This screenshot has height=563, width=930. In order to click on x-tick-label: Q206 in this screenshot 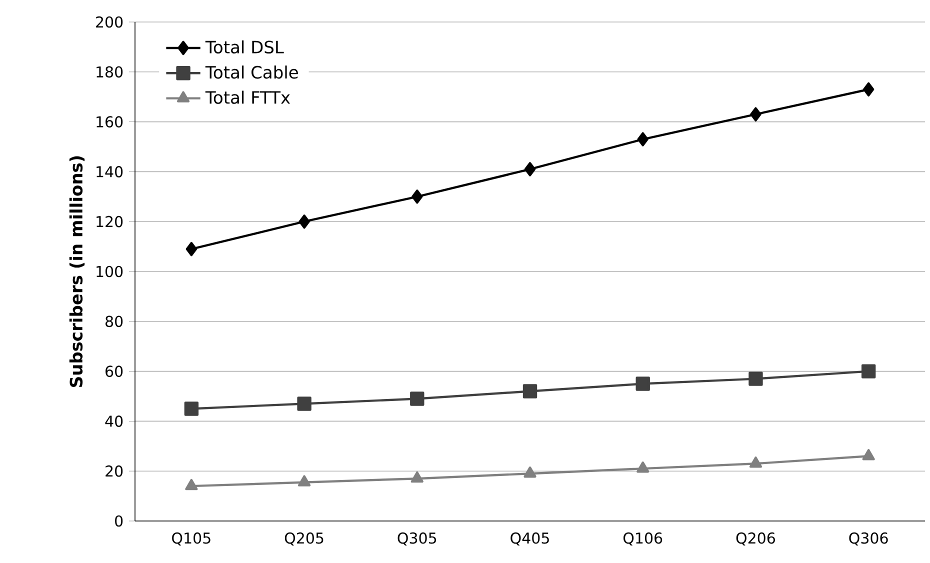, I will do `click(755, 539)`.